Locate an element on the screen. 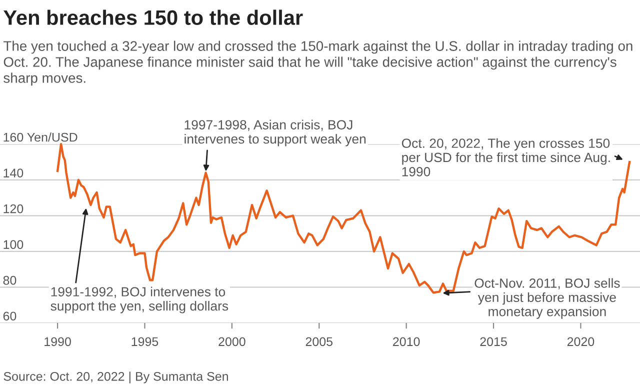  y-tick-label: 120 is located at coordinates (14, 209).